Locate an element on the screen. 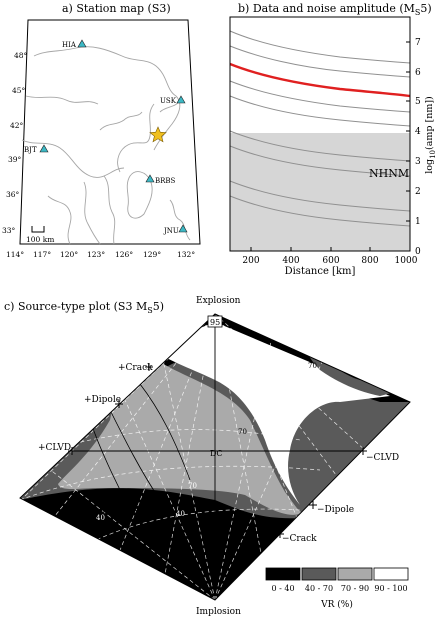  map-coastlines is located at coordinates (106, 145).